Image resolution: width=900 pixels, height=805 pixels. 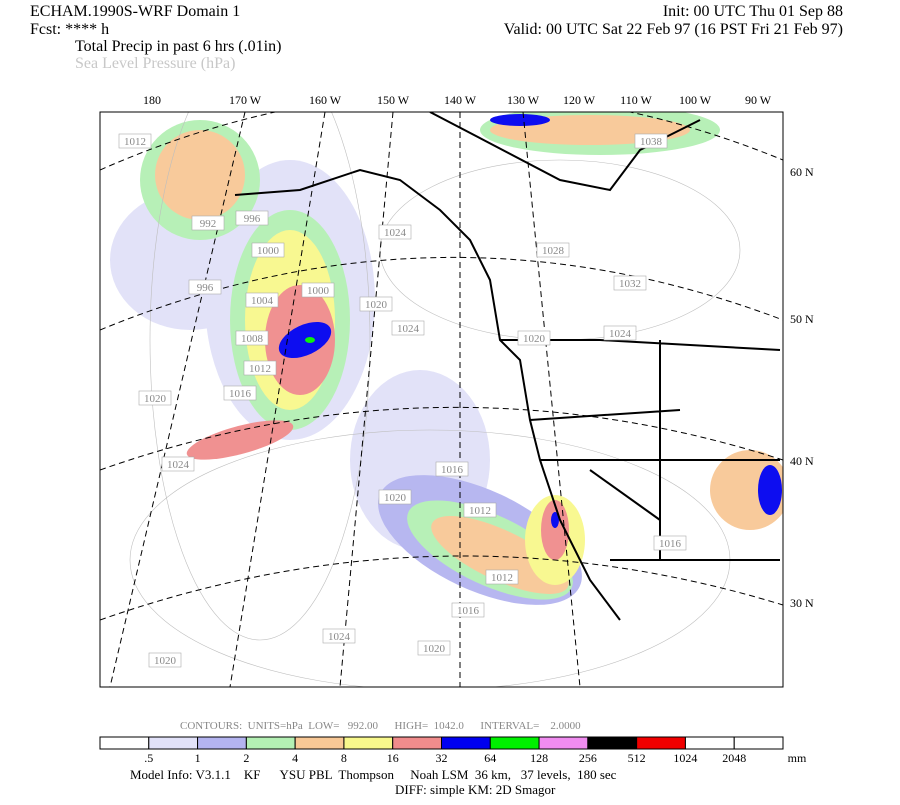 What do you see at coordinates (695, 100) in the screenshot?
I see `lon-label: 100 W` at bounding box center [695, 100].